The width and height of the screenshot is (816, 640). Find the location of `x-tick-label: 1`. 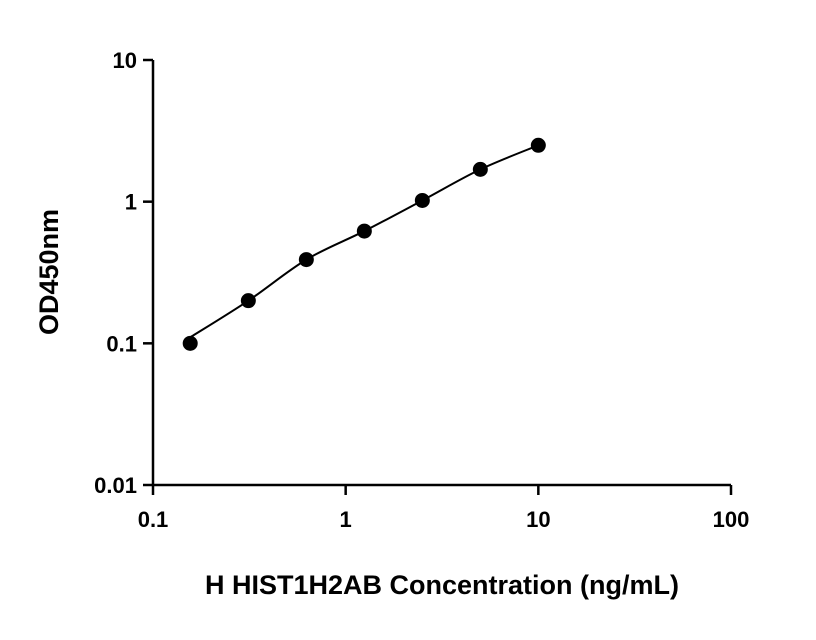

x-tick-label: 1 is located at coordinates (346, 519).